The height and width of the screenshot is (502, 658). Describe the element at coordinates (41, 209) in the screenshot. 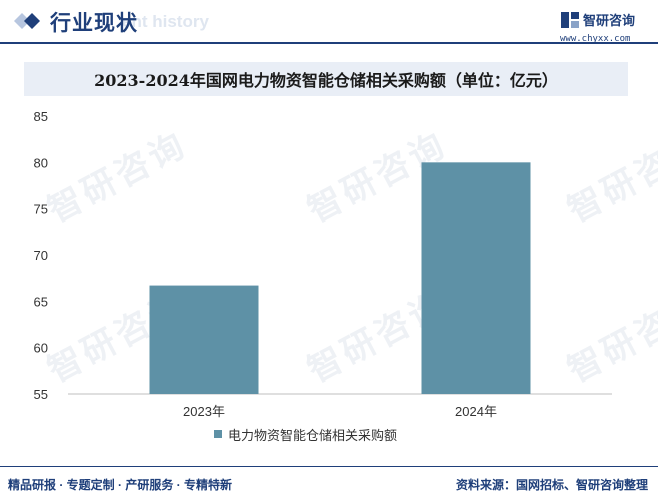

I see `y-tick-label: 75` at that location.